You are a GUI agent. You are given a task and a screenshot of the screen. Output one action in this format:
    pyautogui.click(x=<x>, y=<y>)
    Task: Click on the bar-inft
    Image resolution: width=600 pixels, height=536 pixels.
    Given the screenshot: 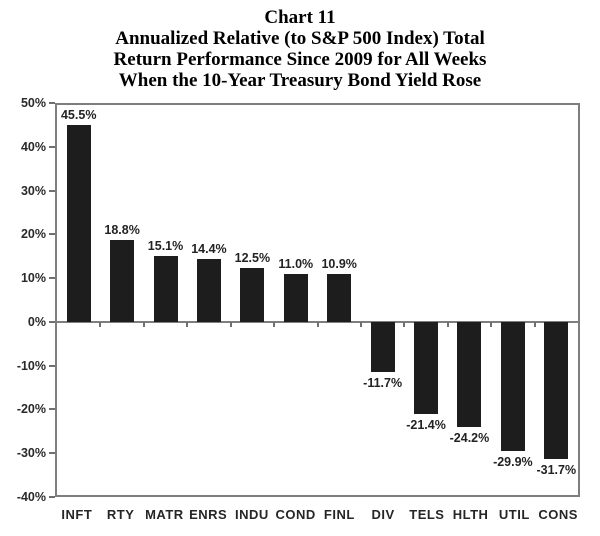 What is the action you would take?
    pyautogui.click(x=78, y=223)
    